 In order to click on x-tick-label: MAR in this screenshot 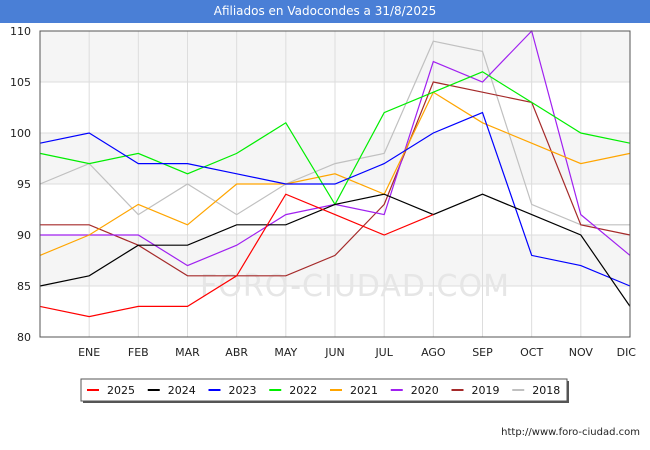, I will do `click(187, 352)`.